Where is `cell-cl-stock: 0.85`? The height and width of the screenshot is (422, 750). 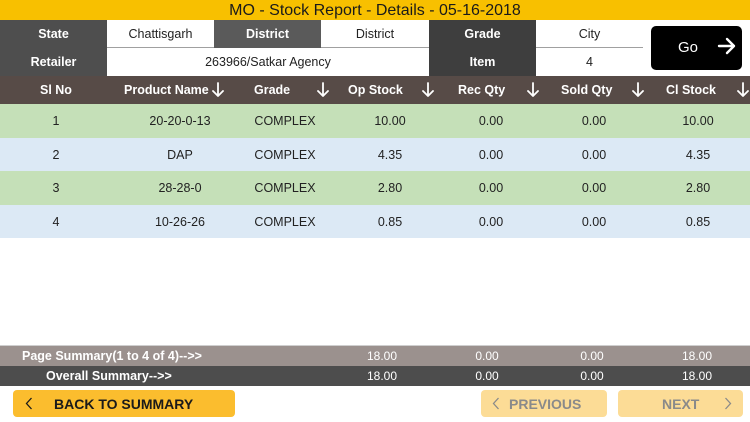
cell-cl-stock: 0.85 is located at coordinates (698, 221).